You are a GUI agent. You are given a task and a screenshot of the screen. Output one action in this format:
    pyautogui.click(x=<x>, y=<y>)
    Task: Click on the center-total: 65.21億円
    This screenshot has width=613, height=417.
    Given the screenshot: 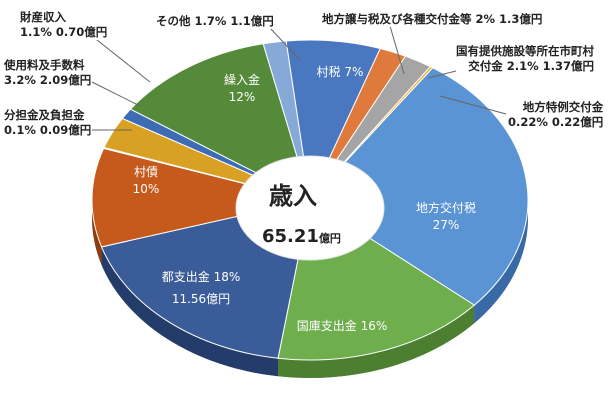 What is the action you would take?
    pyautogui.click(x=301, y=236)
    